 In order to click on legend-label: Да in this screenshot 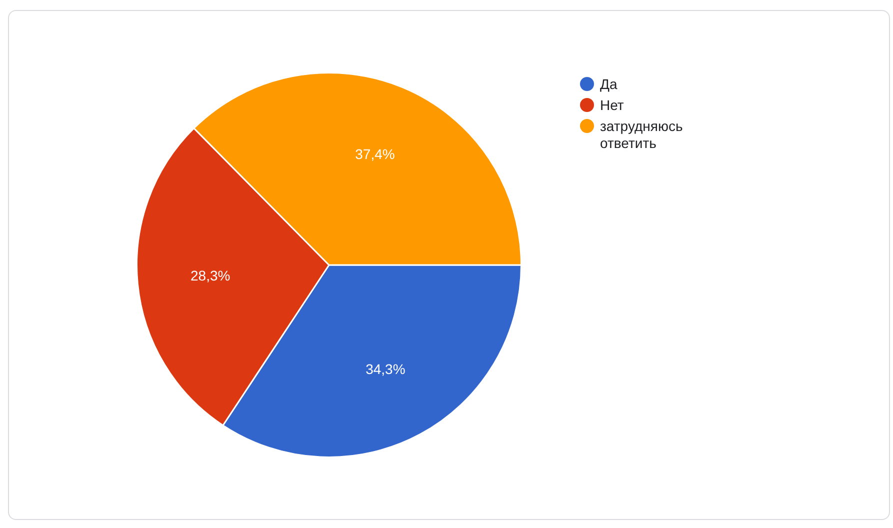, I will do `click(609, 84)`.